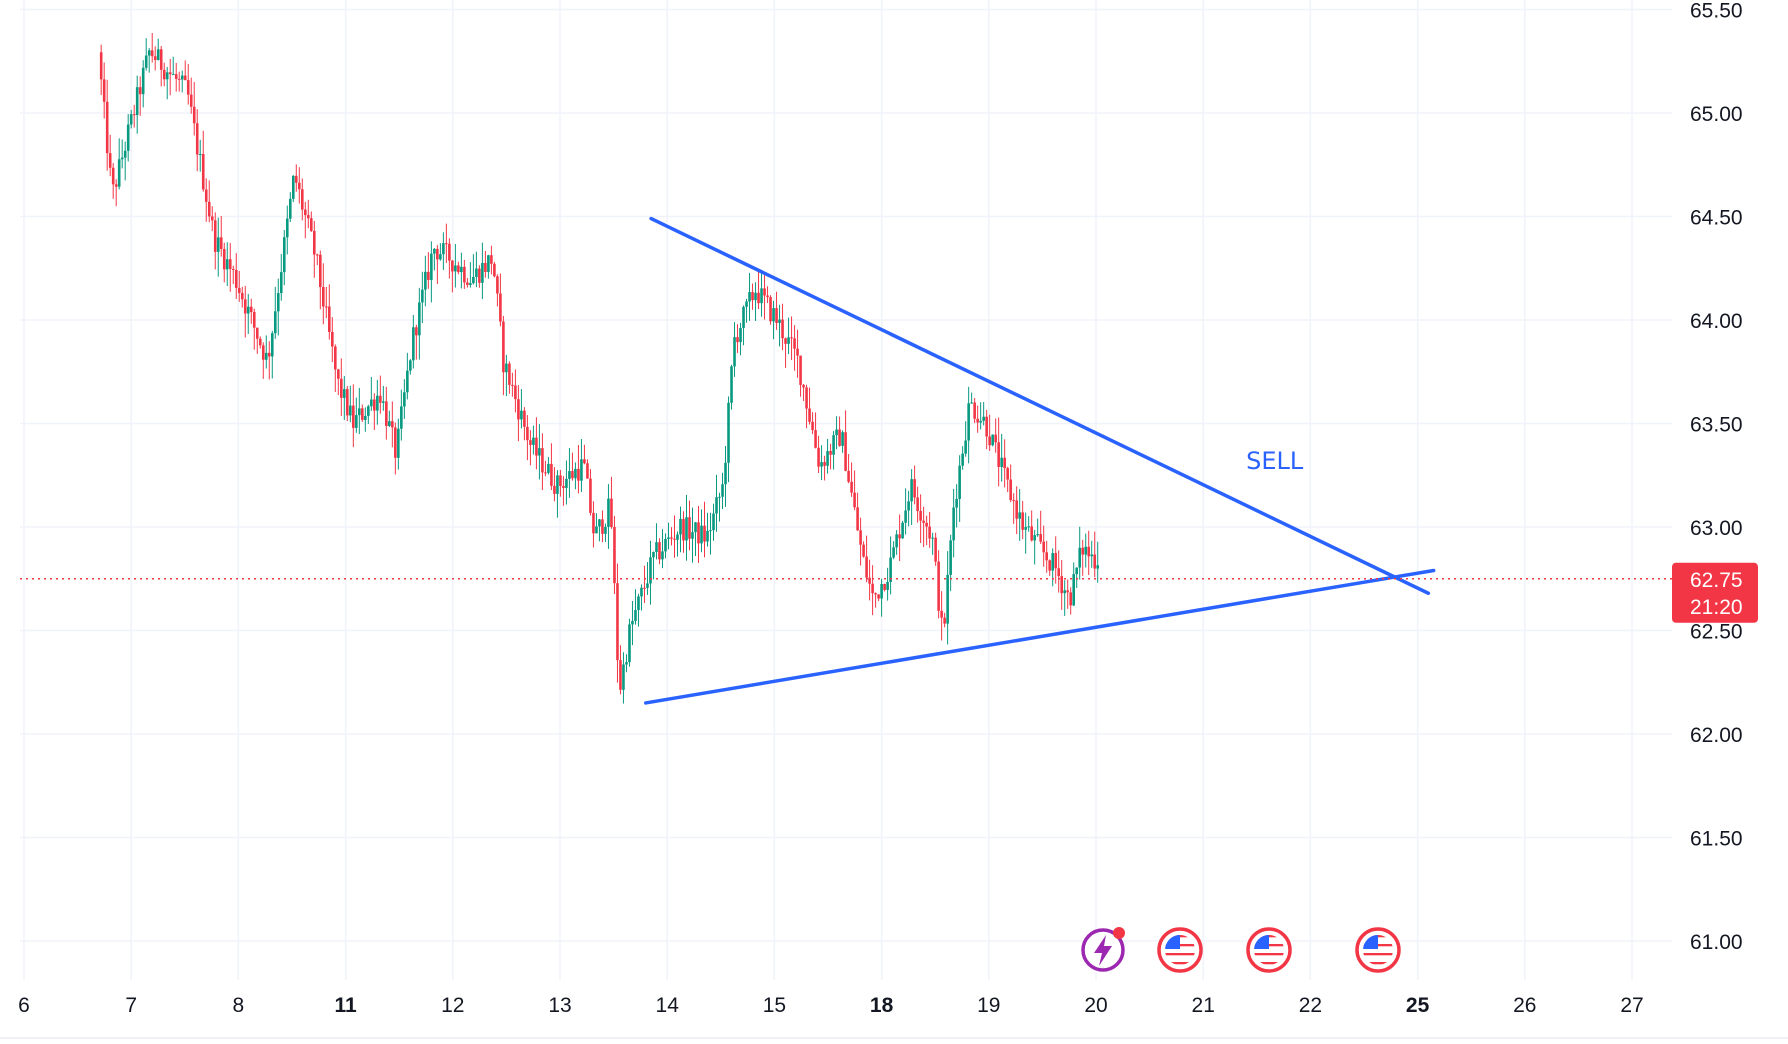  Describe the element at coordinates (1716, 425) in the screenshot. I see `y-tick-label: 63.50` at that location.